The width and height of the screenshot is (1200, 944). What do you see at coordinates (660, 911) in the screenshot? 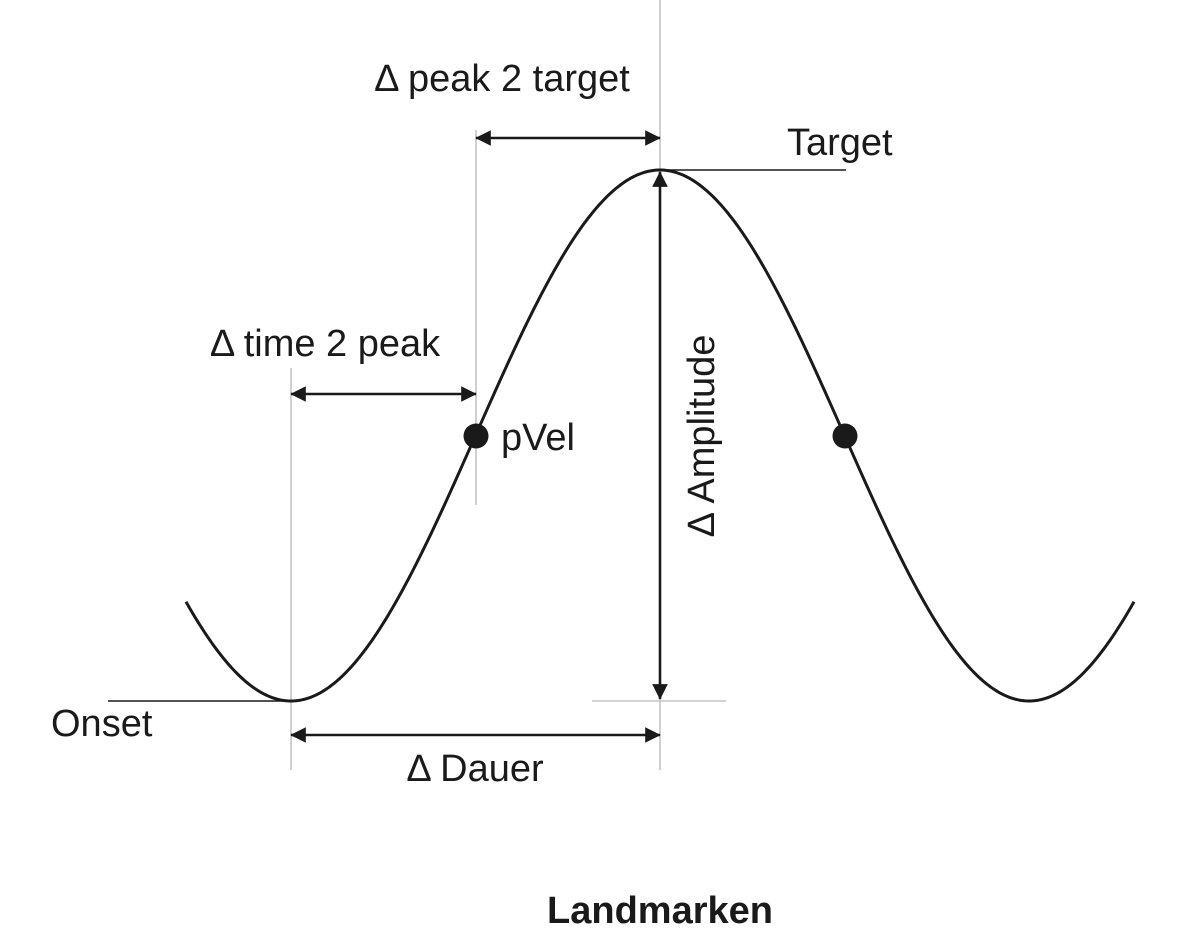
I see `diagram-caption: Landmarken` at bounding box center [660, 911].